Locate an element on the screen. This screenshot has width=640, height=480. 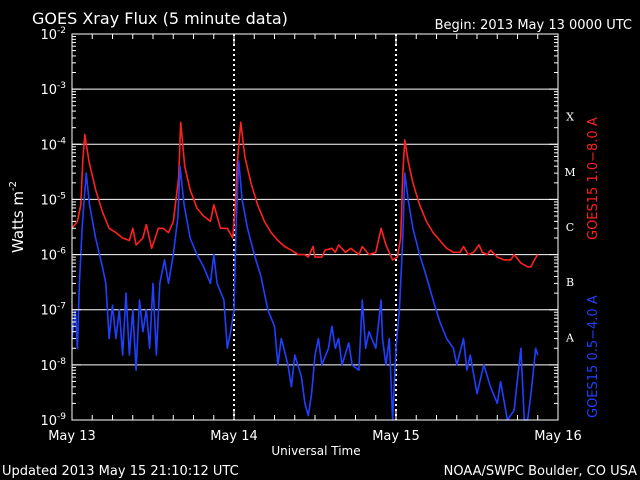
begin-label: Begin: 2013 May 13 0000 UTC is located at coordinates (533, 25).